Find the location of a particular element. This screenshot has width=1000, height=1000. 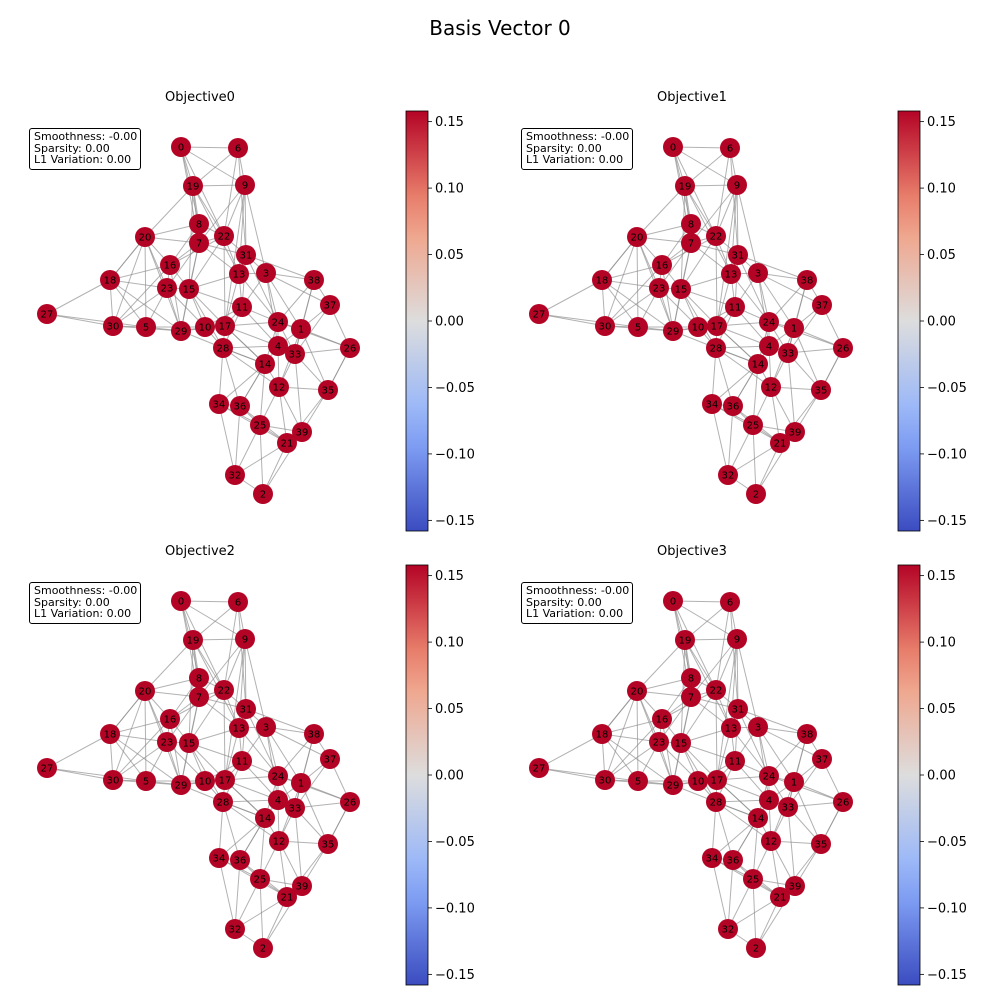

colorbar-gradient is located at coordinates (909, 775).